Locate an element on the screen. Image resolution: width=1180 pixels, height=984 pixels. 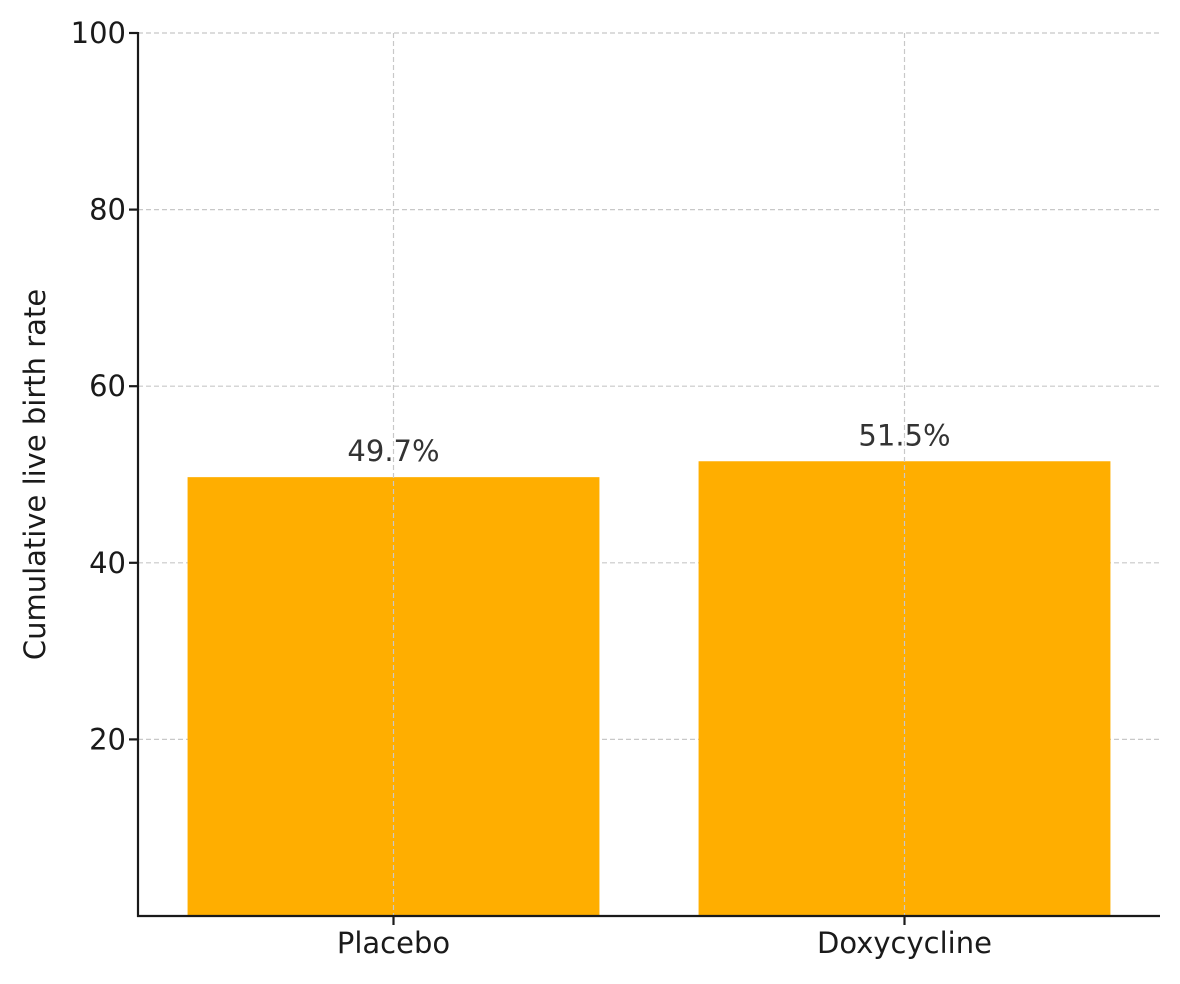
bar-value-label: 49.7% is located at coordinates (393, 451).